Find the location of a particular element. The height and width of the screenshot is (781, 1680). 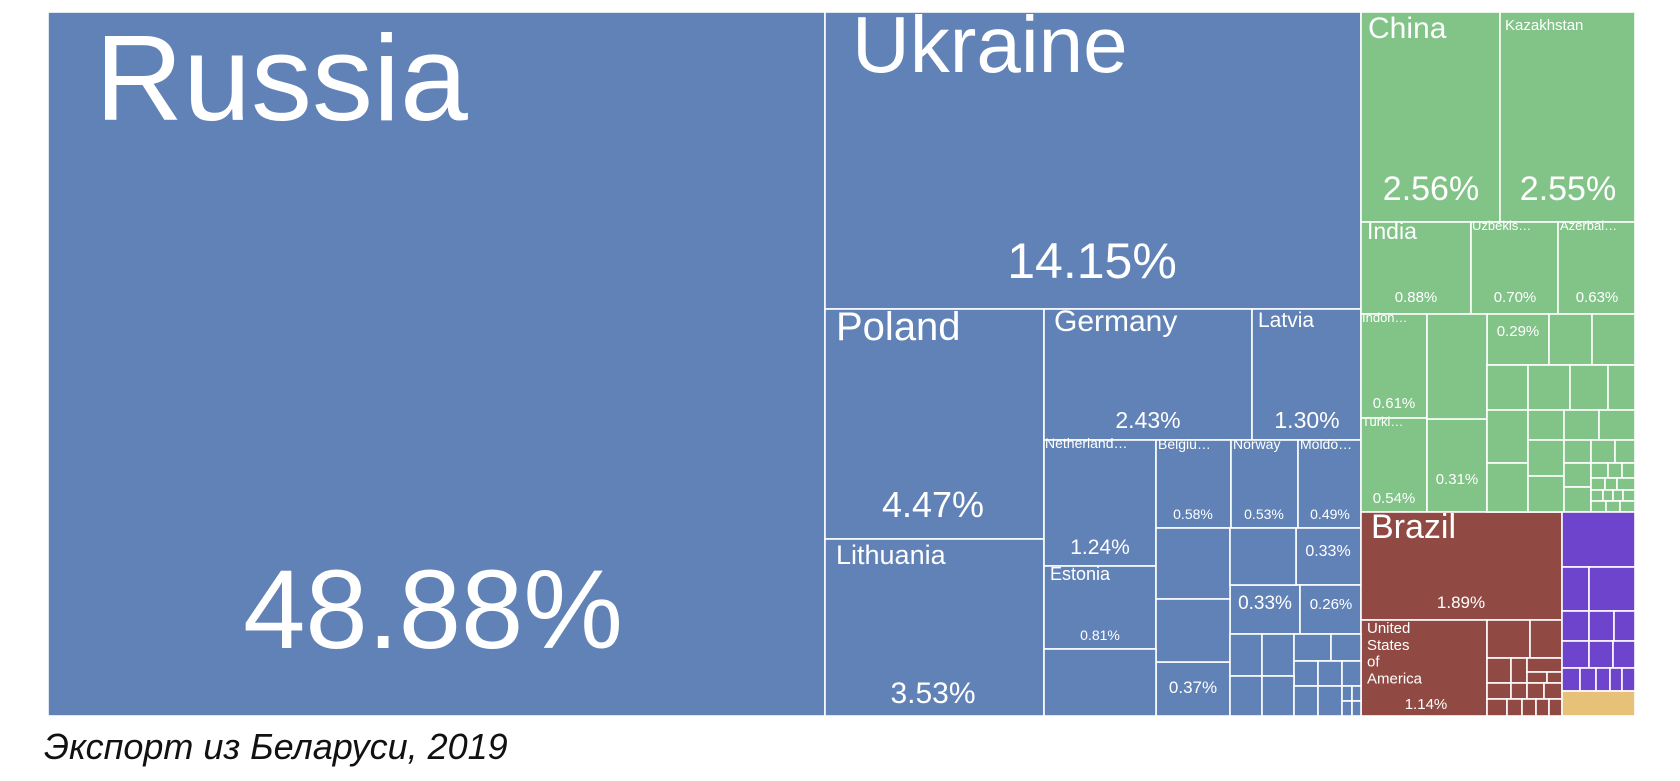

tile-kazakhstan is located at coordinates (1567, 117).